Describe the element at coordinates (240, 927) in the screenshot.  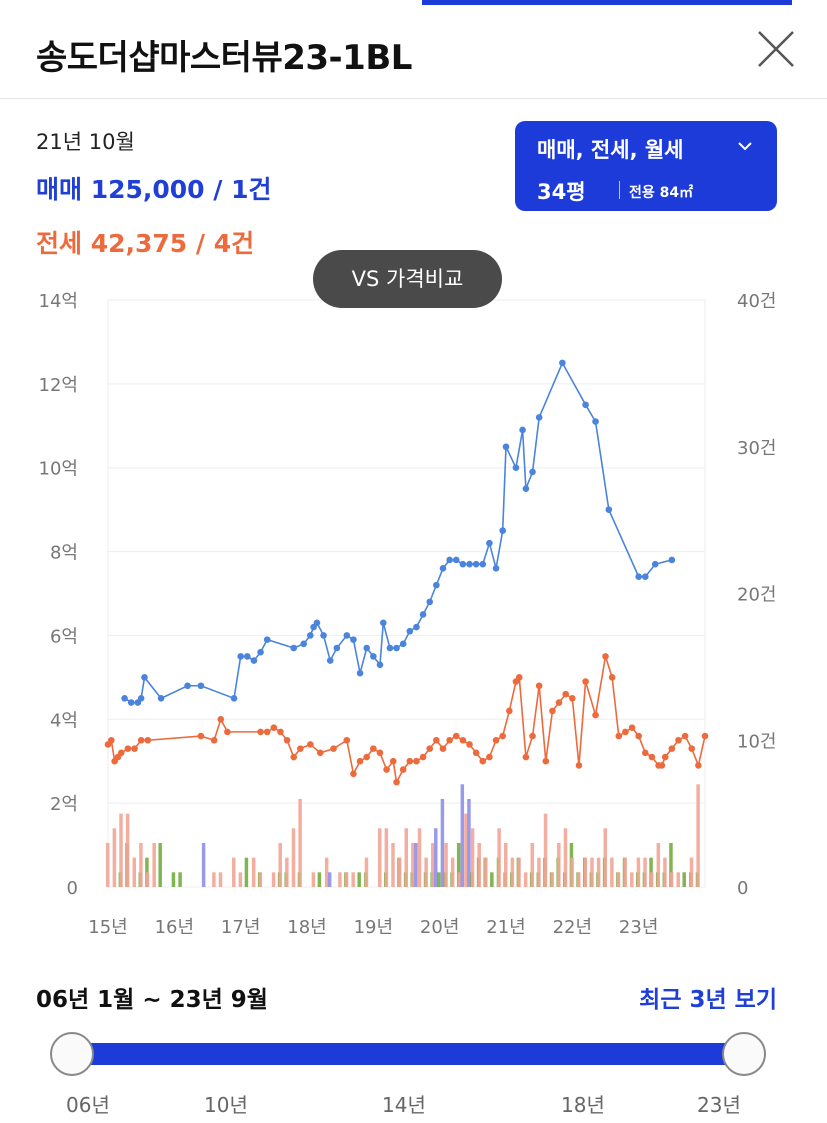
I see `x-tick: 17년` at that location.